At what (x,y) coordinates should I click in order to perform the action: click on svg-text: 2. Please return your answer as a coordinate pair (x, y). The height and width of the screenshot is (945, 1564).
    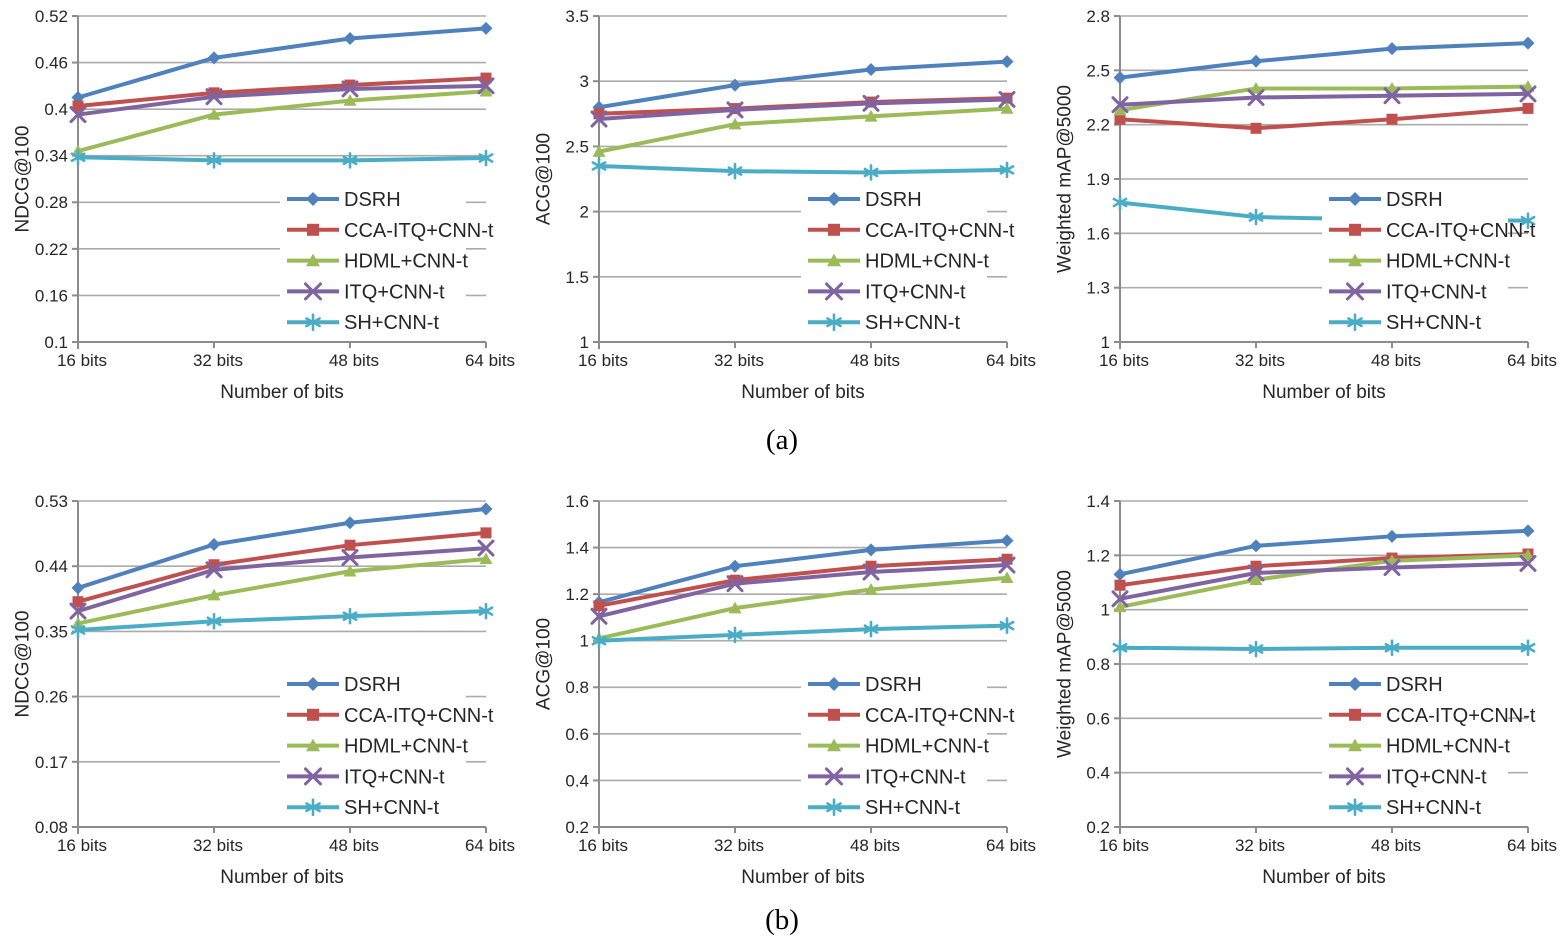
    Looking at the image, I should click on (584, 212).